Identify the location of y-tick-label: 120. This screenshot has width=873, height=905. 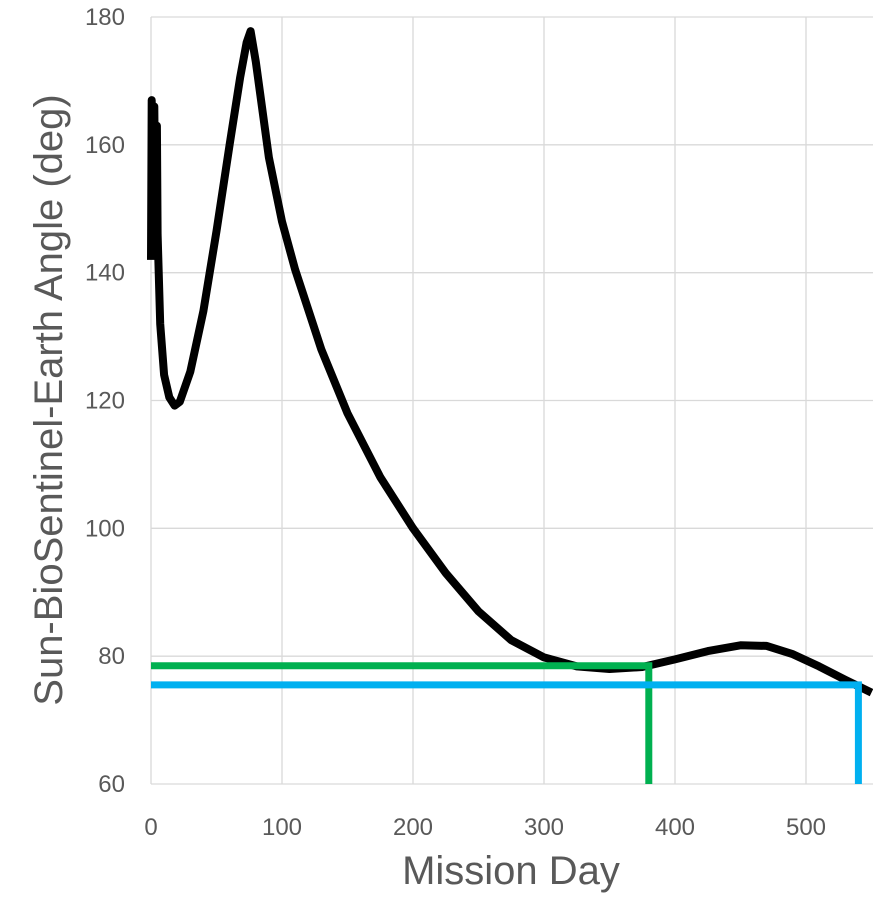
(105, 401).